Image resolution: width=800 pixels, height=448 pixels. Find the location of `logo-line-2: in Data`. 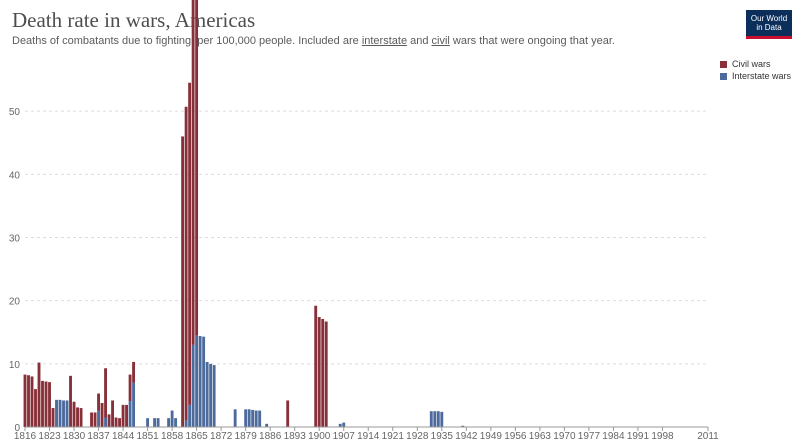

logo-line-2: in Data is located at coordinates (769, 27).